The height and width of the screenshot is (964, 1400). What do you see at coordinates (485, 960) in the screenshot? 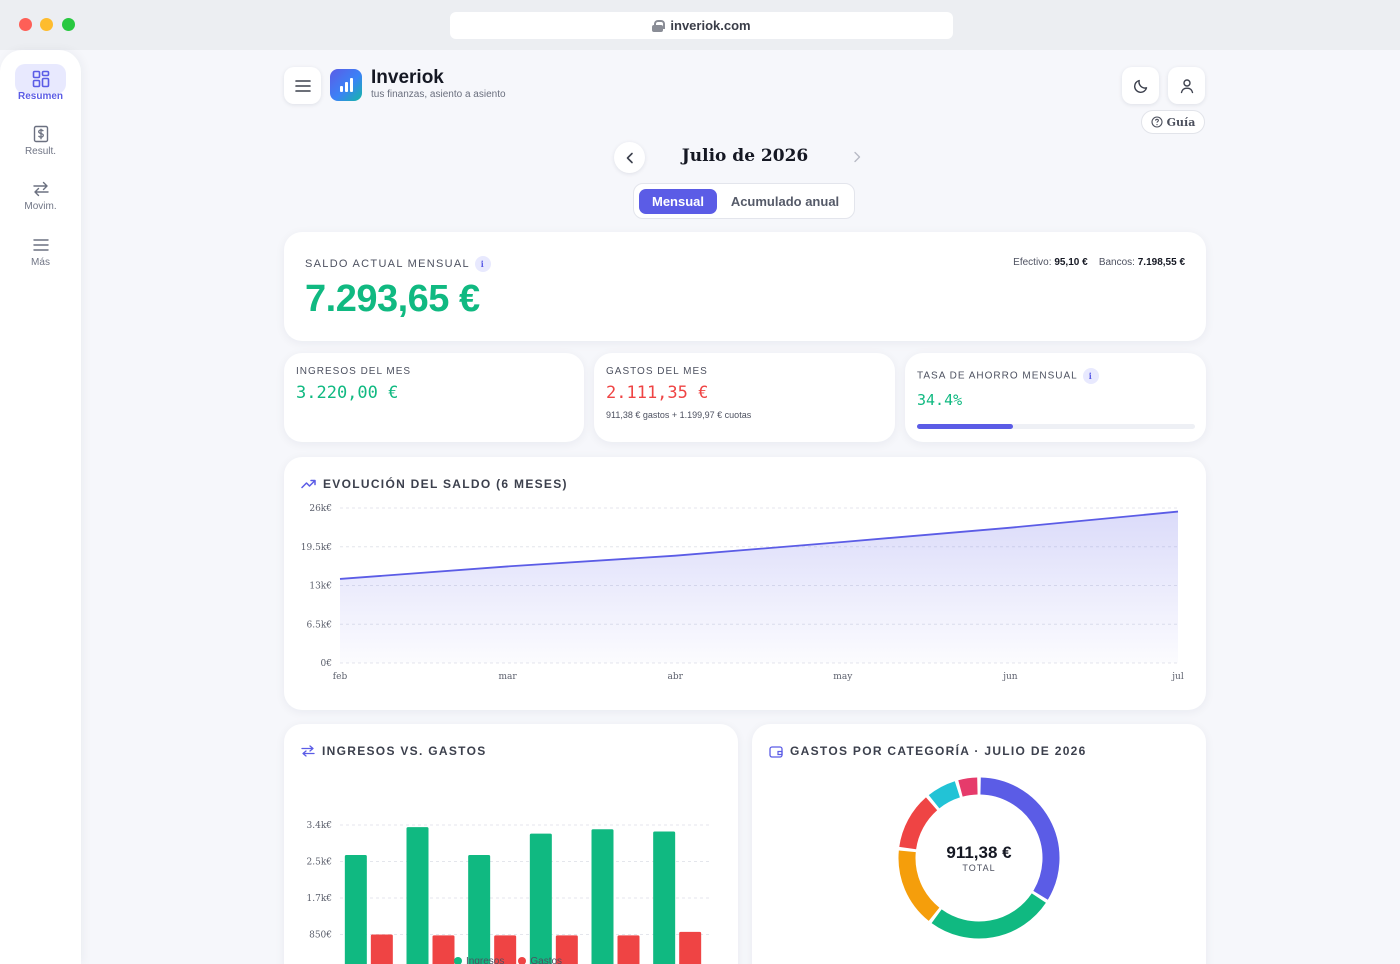
I see `legend-label: Ingresos` at bounding box center [485, 960].